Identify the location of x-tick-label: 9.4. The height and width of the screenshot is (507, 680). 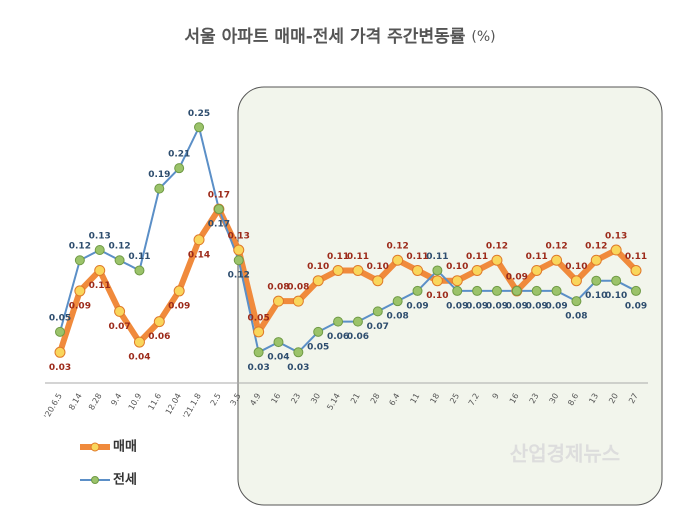
(116, 400).